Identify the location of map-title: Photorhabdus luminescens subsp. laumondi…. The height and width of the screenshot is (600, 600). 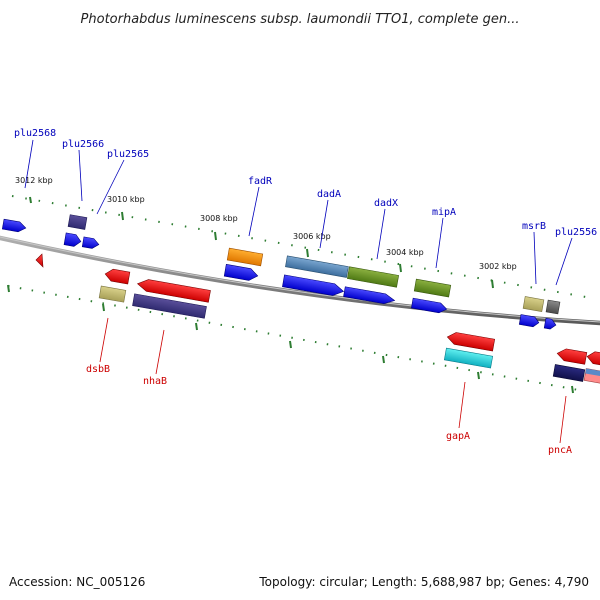
(300, 19).